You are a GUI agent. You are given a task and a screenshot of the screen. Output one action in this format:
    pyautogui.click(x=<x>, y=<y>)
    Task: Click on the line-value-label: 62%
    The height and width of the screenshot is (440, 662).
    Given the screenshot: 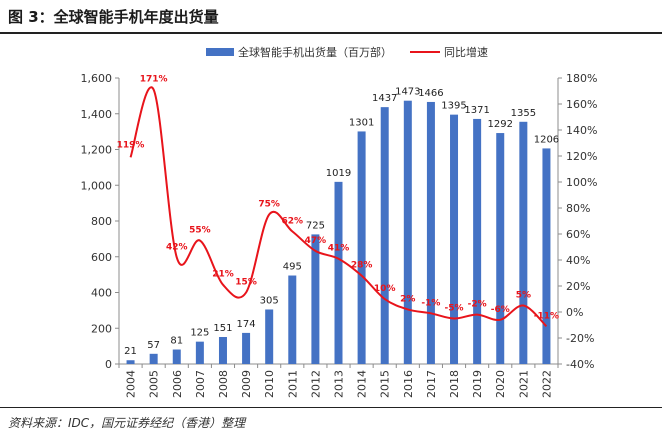 What is the action you would take?
    pyautogui.click(x=293, y=221)
    